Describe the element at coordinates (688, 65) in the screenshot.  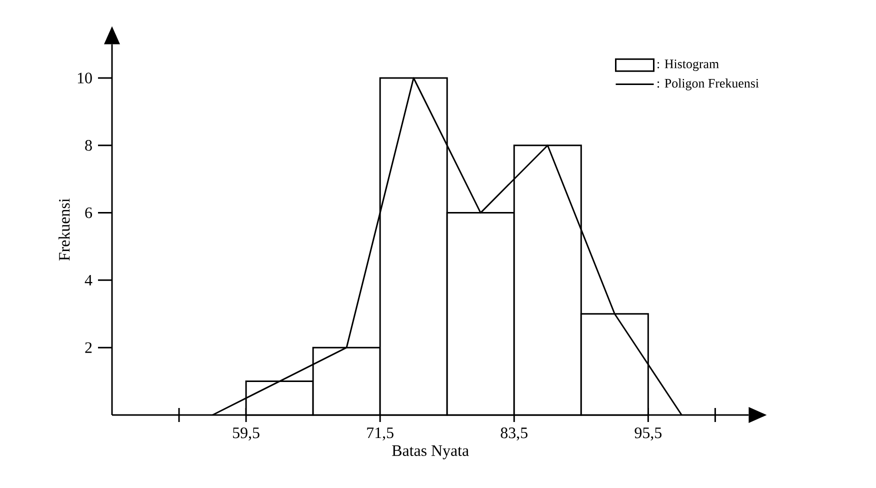
I see `legend-label: : Histogram` at that location.